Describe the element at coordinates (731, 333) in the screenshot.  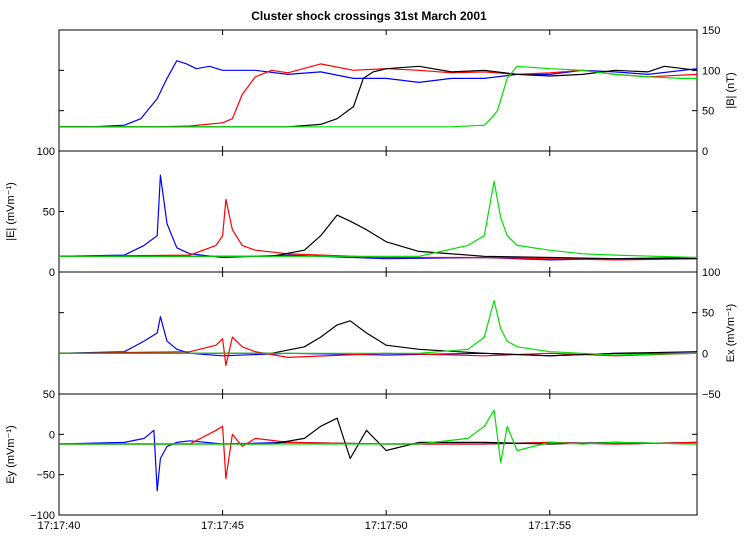
I see `y-axis-label: Ex (mVm⁻¹)` at that location.